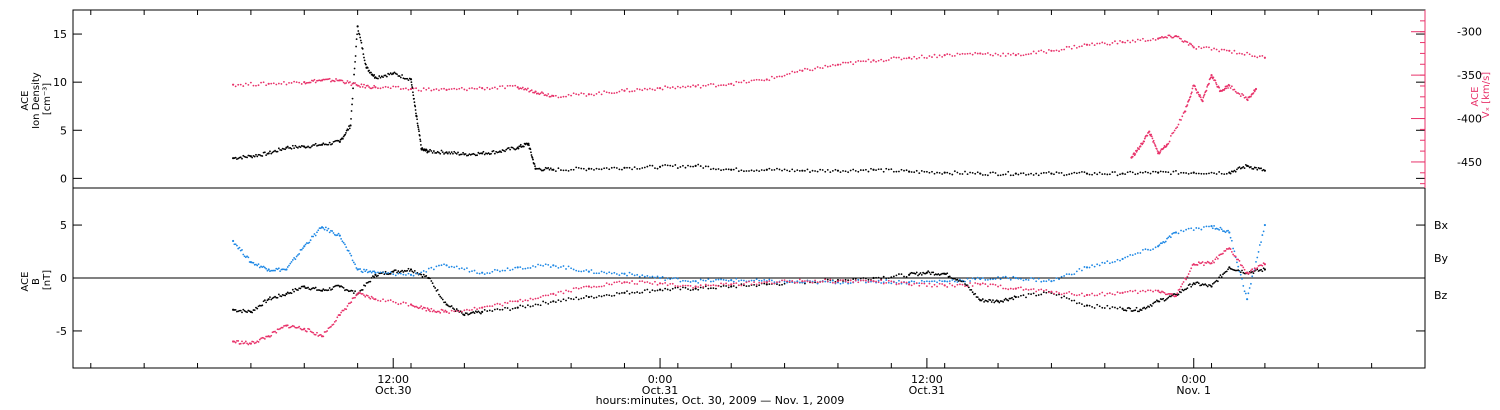  Describe the element at coordinates (393, 379) in the screenshot. I see `time-tick-label: 12:00` at that location.